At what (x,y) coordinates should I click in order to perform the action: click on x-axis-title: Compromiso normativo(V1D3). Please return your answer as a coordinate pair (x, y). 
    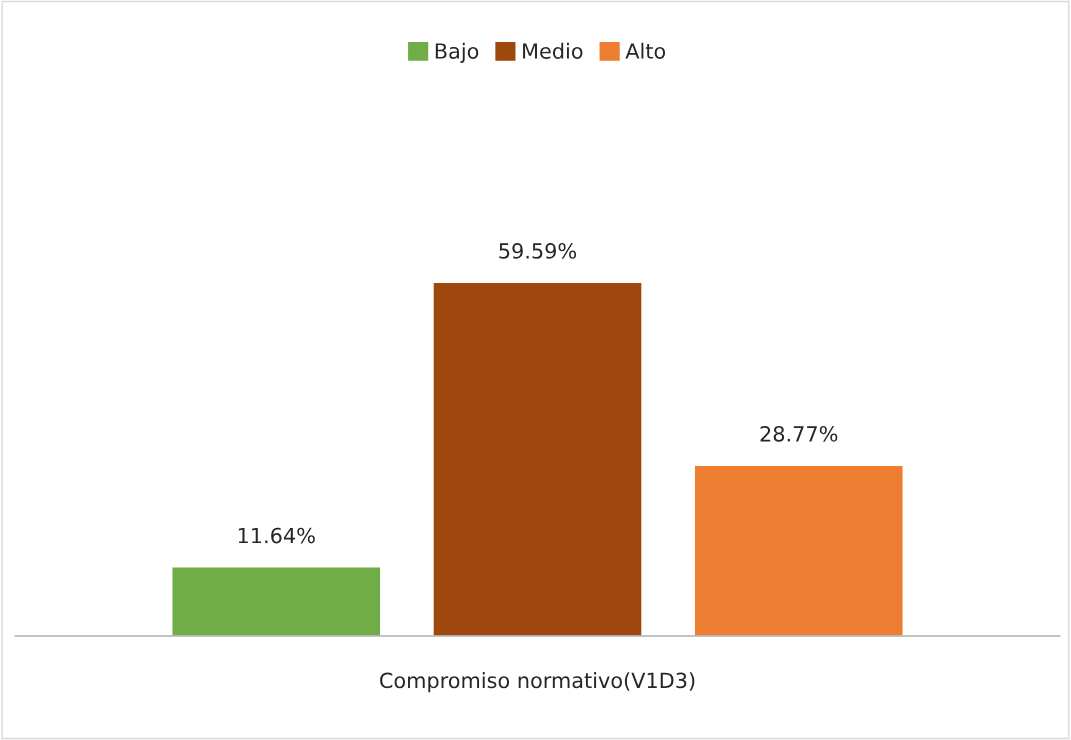
    Looking at the image, I should click on (537, 682).